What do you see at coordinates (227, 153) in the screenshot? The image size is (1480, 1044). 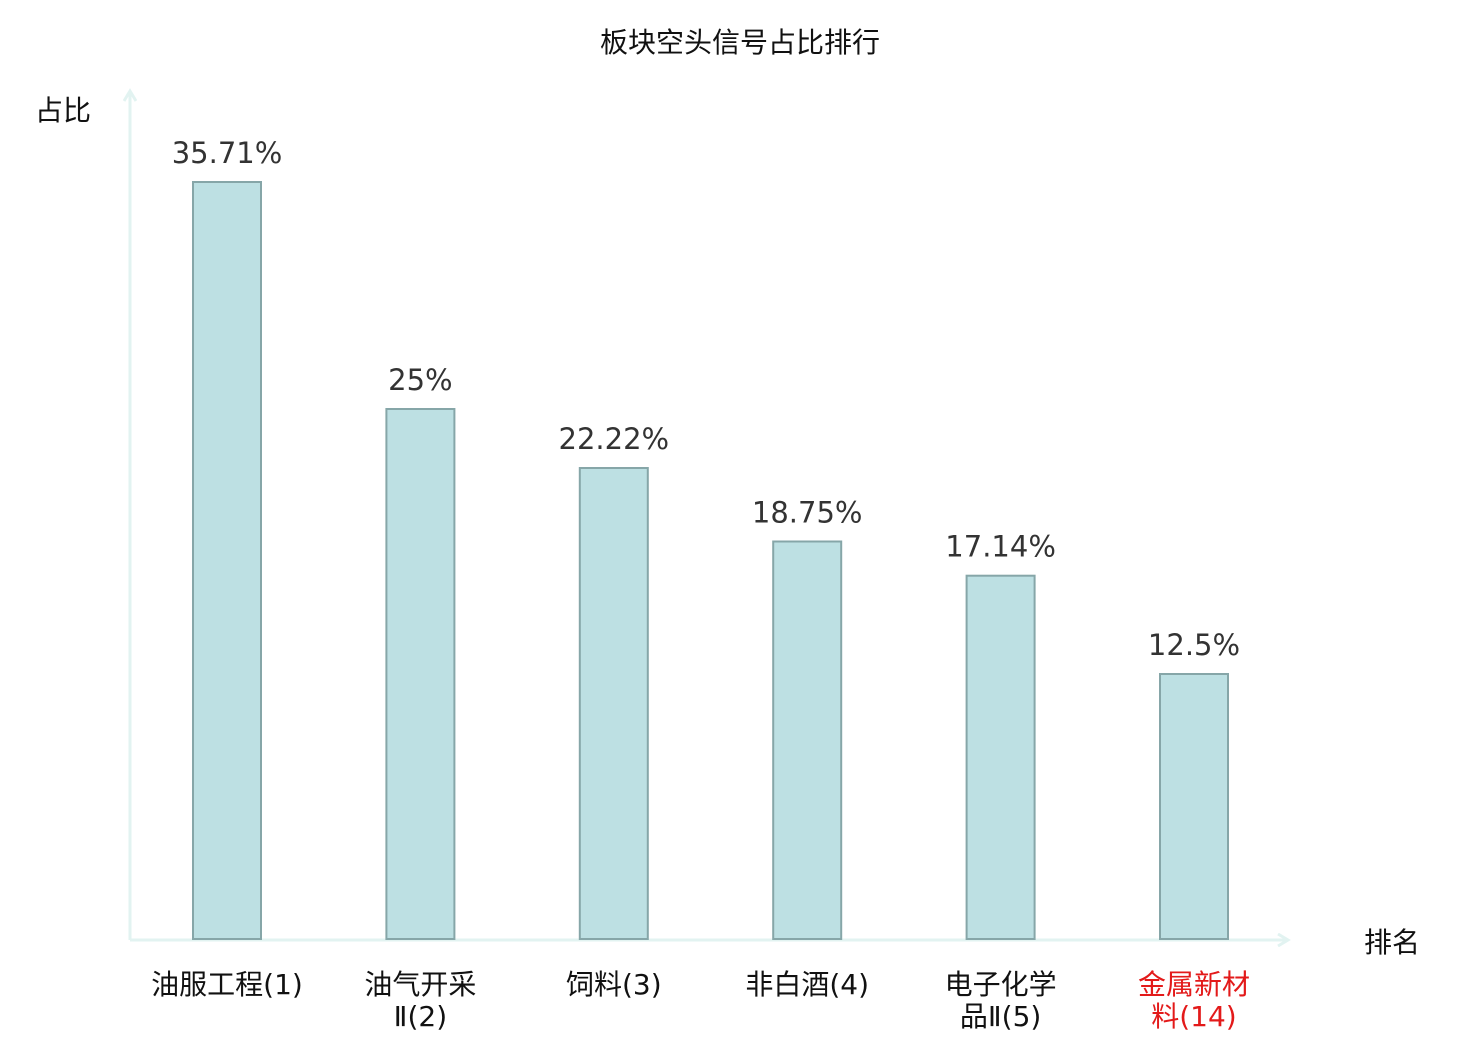 I see `value-label-1: 35.71%` at bounding box center [227, 153].